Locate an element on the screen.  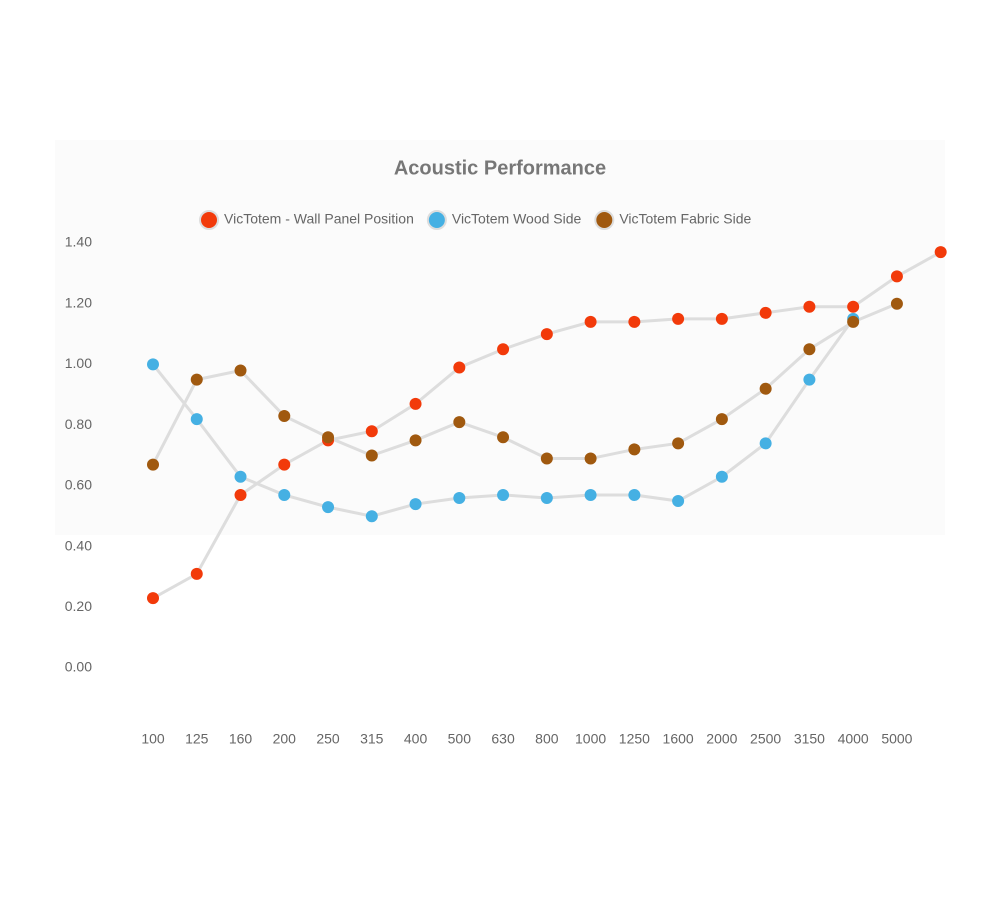
y-tick-label: 0.40 is located at coordinates (78, 545).